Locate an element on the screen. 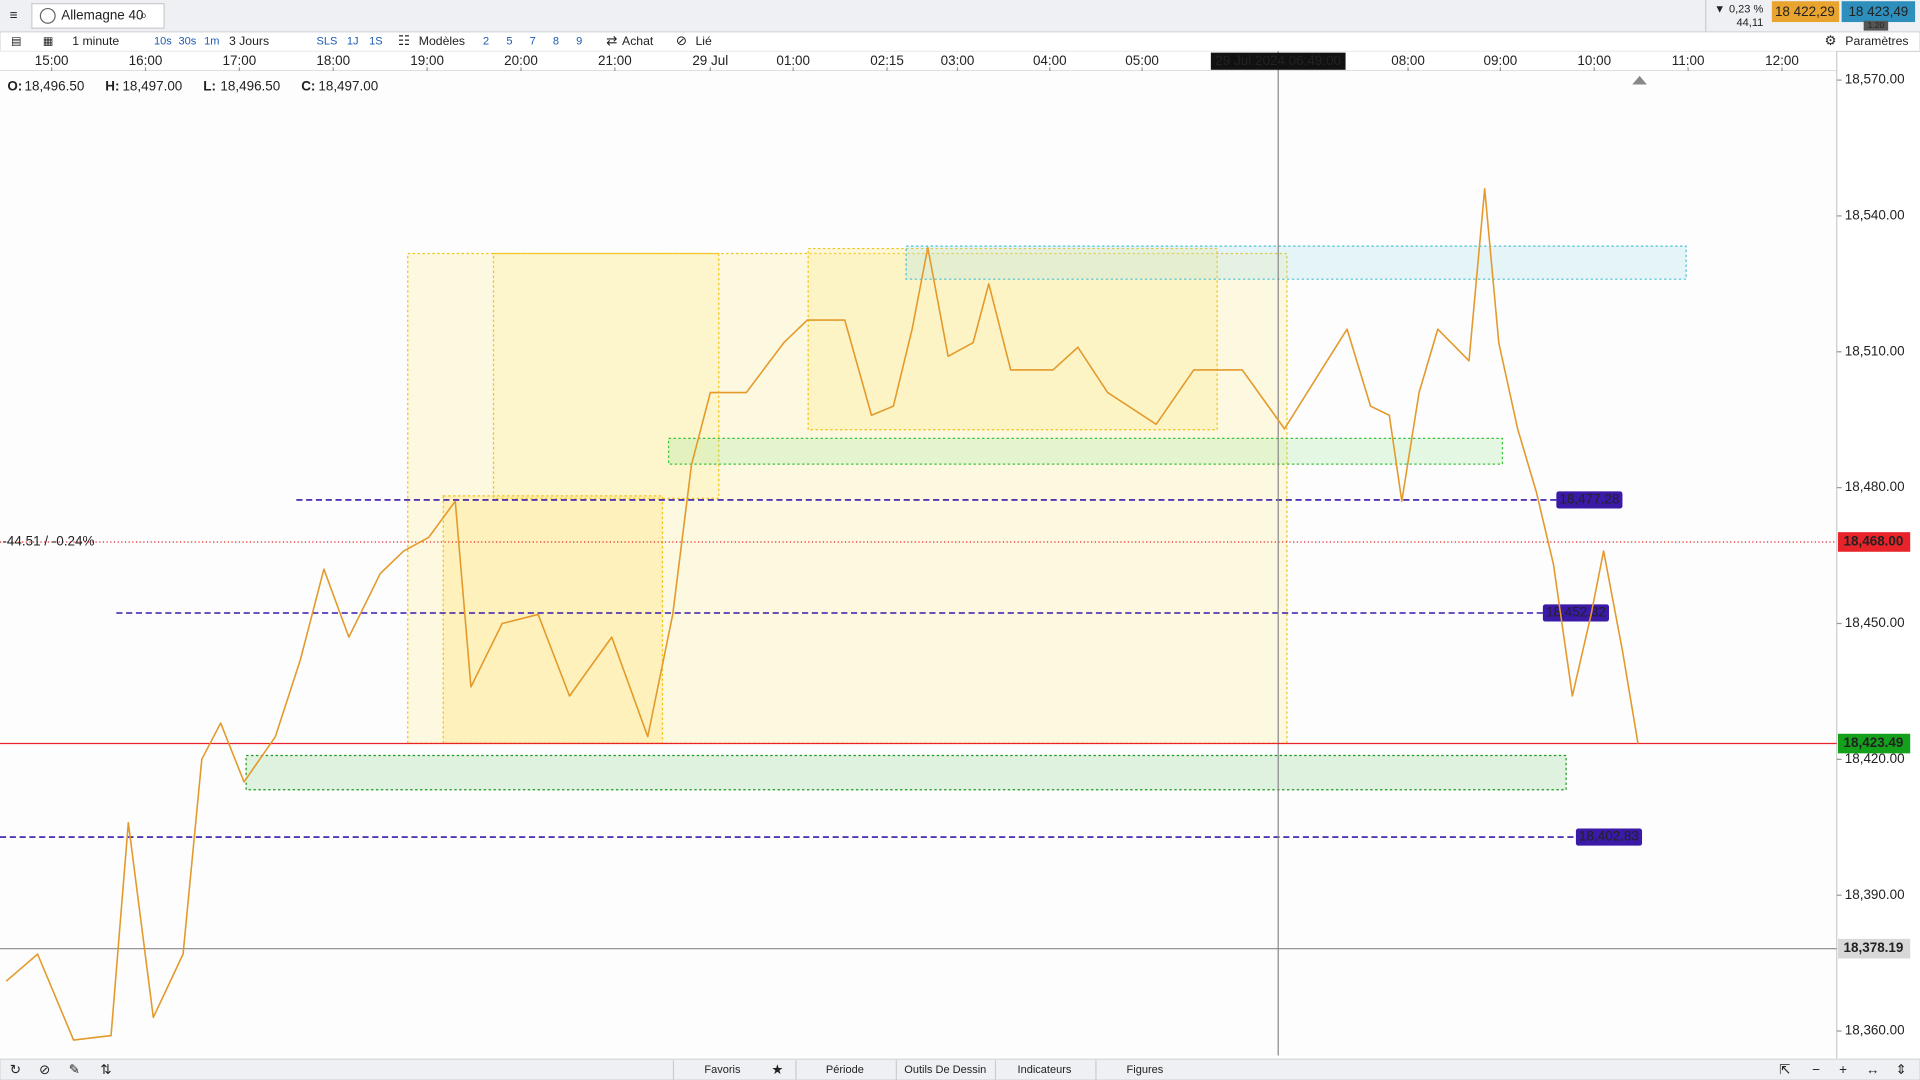  x-tick-label: 09:00 is located at coordinates (1501, 60).